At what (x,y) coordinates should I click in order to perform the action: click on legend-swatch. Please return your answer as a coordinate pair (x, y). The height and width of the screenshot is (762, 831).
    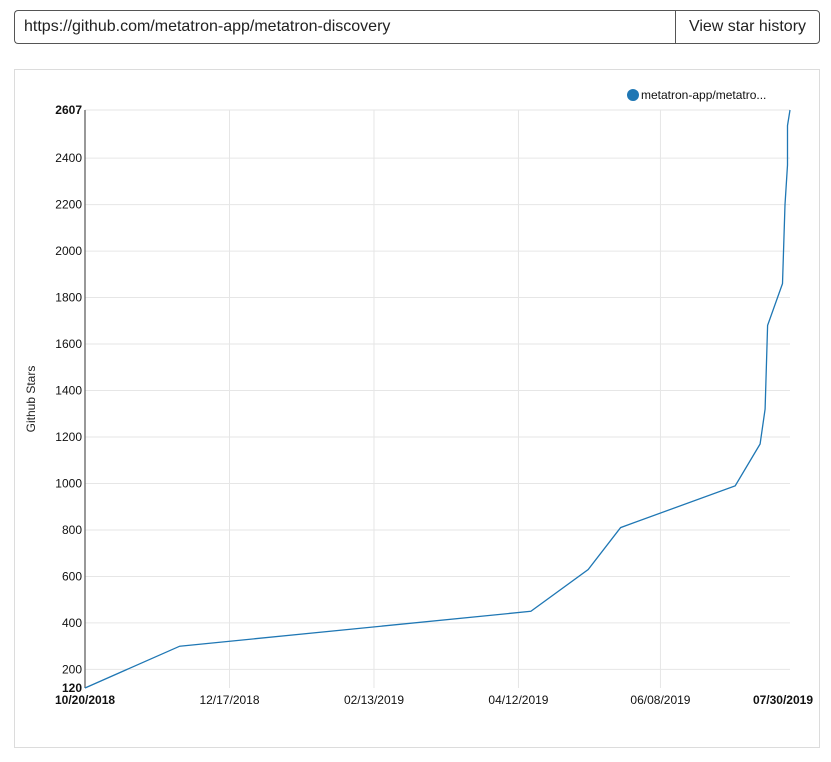
    Looking at the image, I should click on (633, 95).